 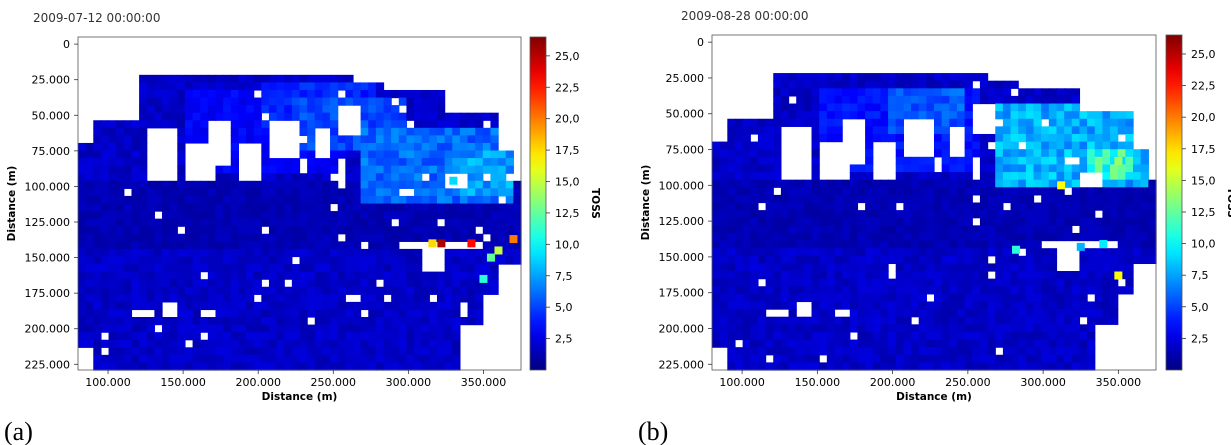 I want to click on colorbar-tick-label: 15,0, so click(x=1203, y=180).